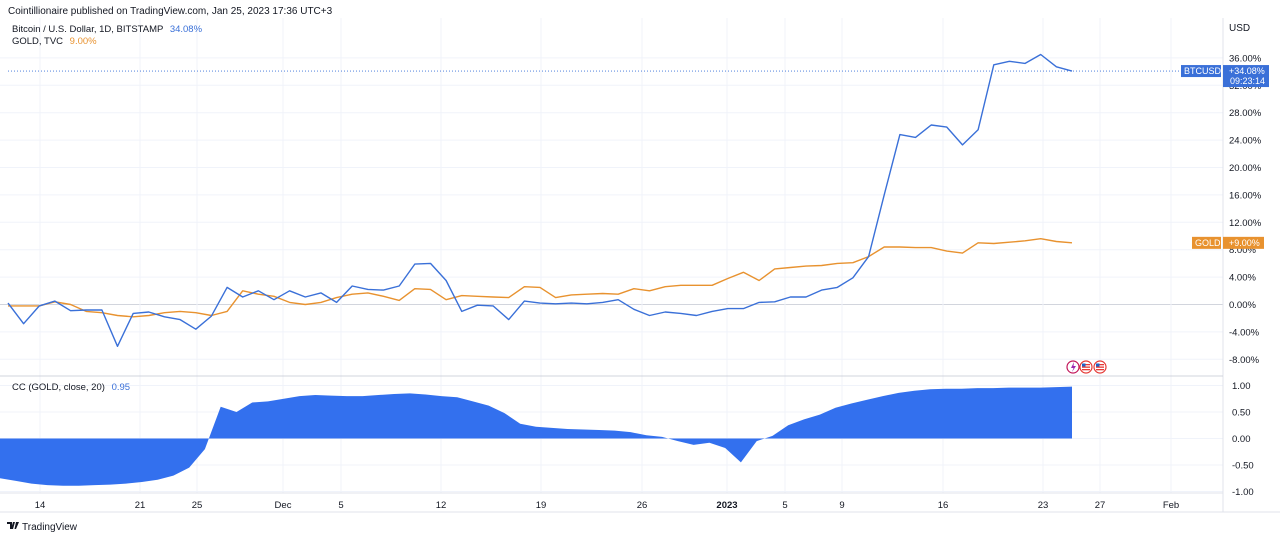 This screenshot has height=538, width=1280. What do you see at coordinates (1239, 28) in the screenshot?
I see `currency-label: USD` at bounding box center [1239, 28].